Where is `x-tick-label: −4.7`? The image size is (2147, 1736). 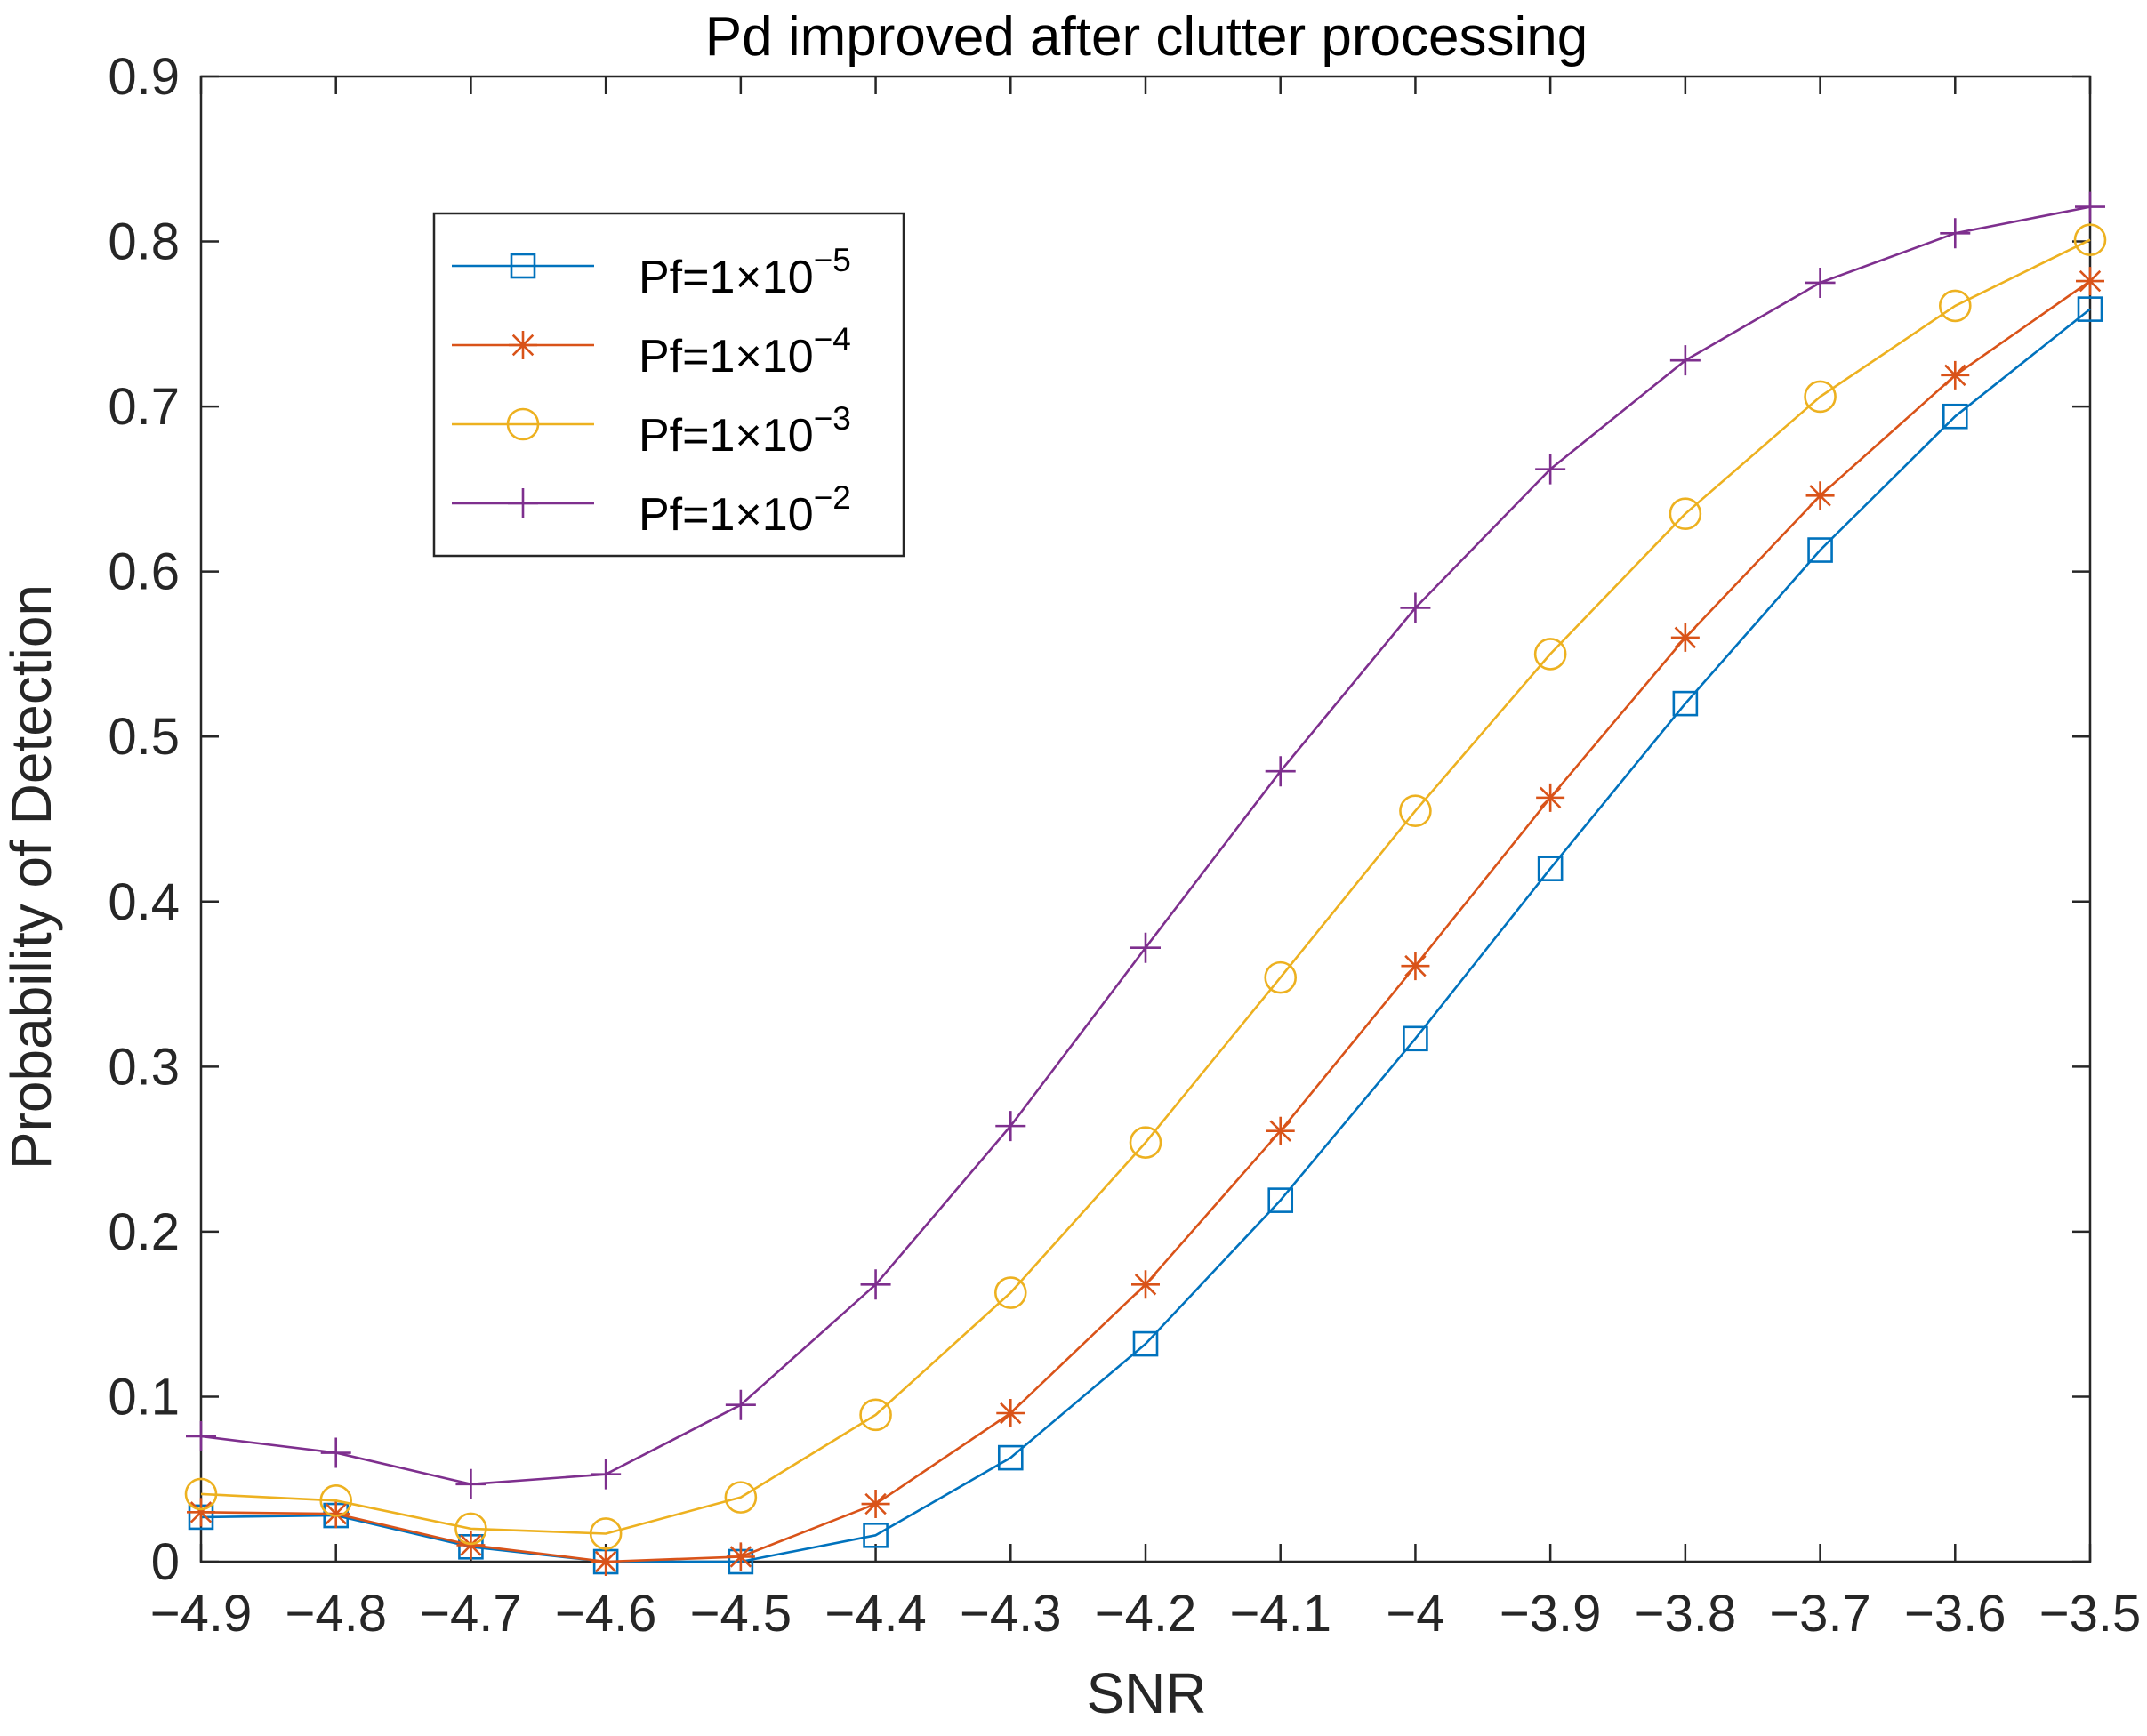
x-tick-label: −4.7 is located at coordinates (471, 1614).